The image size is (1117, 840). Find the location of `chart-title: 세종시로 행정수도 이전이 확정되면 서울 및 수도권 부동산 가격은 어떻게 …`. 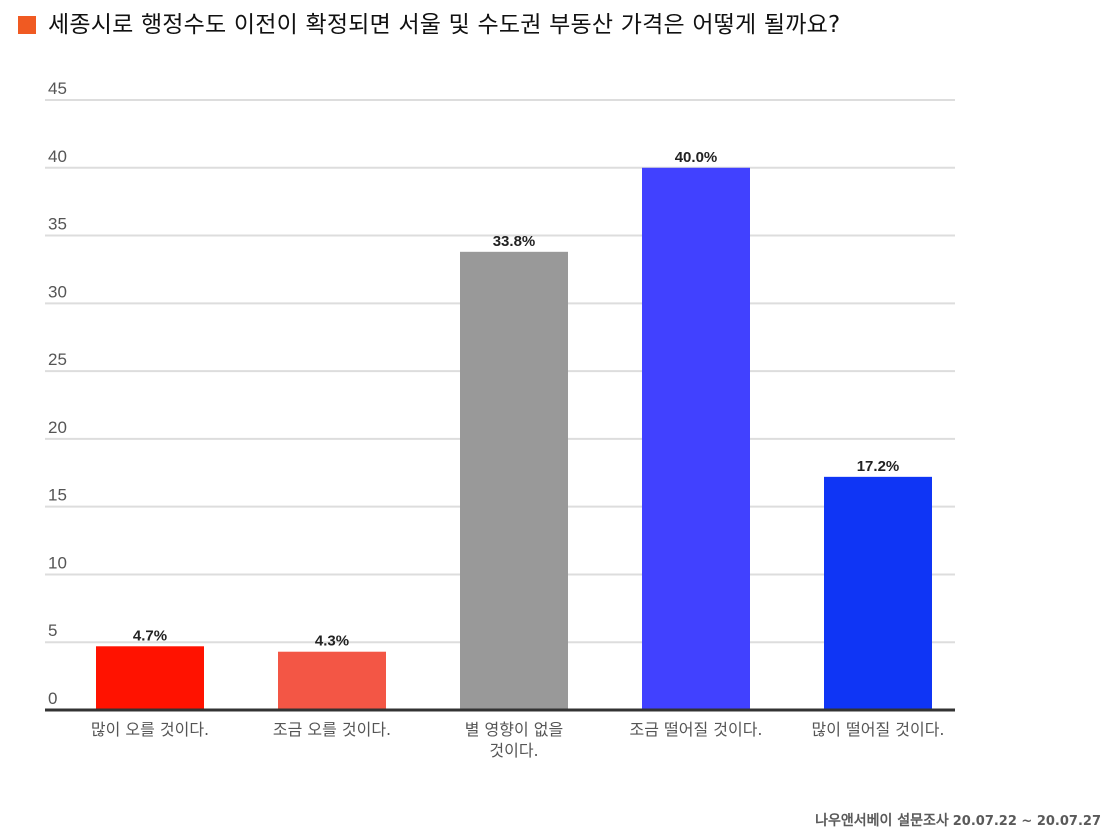

chart-title: 세종시로 행정수도 이전이 확정되면 서울 및 수도권 부동산 가격은 어떻게 … is located at coordinates (444, 25).